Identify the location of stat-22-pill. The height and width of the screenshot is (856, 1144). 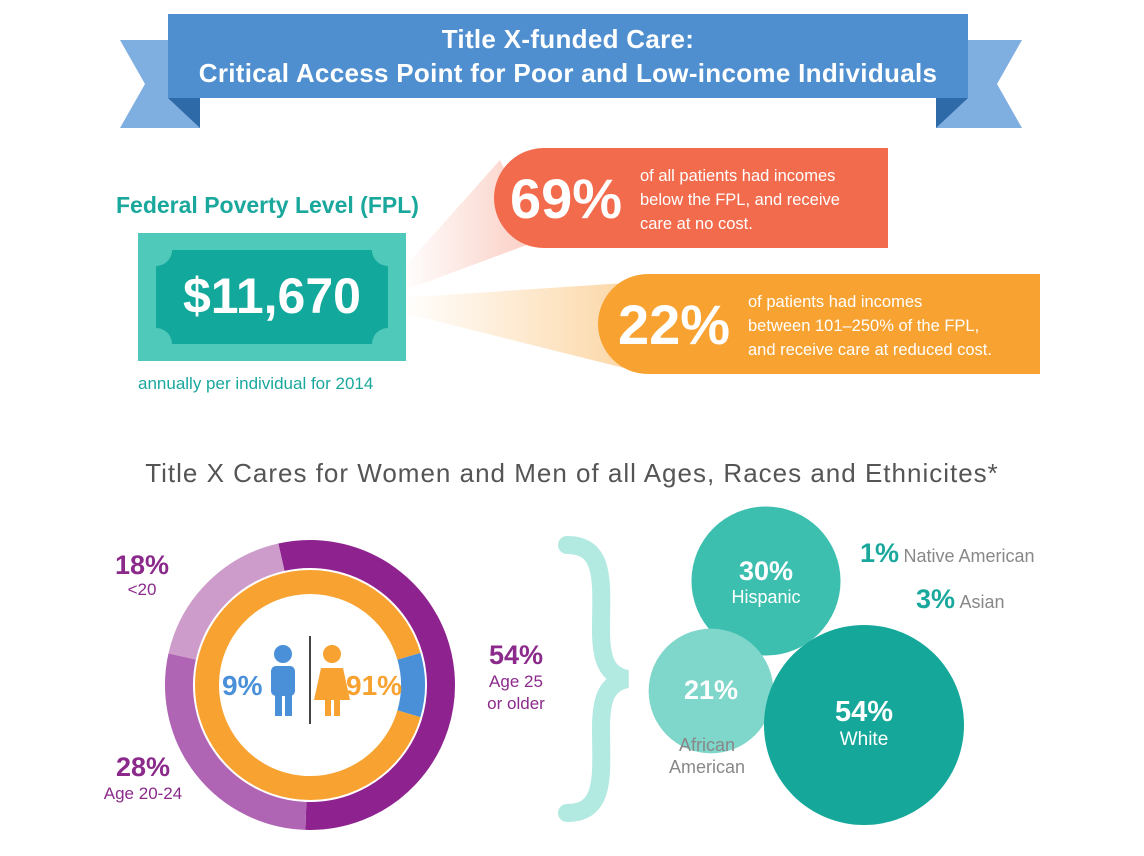
(819, 324).